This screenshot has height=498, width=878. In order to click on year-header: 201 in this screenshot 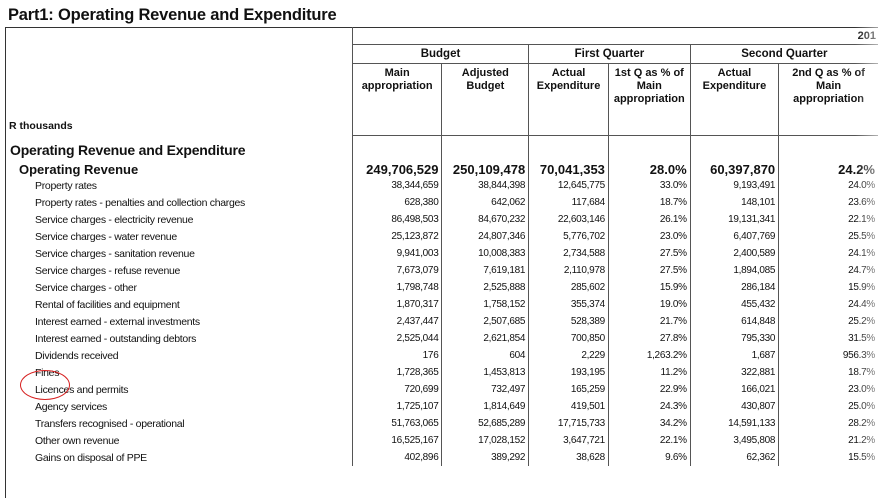, I will do `click(615, 36)`.